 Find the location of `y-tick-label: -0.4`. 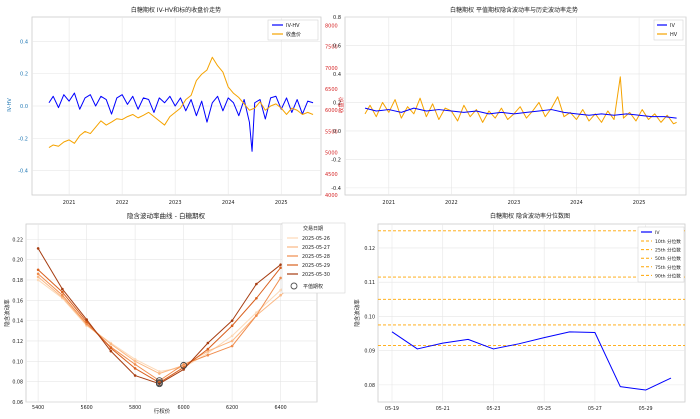

y-tick-label: -0.4 is located at coordinates (336, 189).